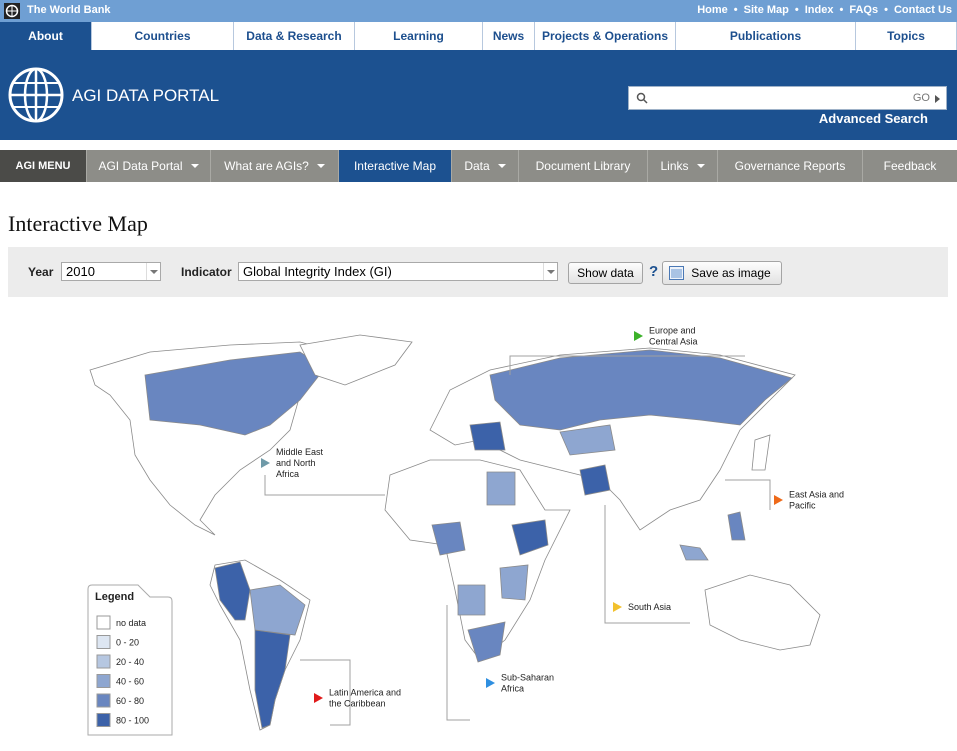 The width and height of the screenshot is (957, 751). Describe the element at coordinates (761, 452) in the screenshot. I see `japan` at that location.